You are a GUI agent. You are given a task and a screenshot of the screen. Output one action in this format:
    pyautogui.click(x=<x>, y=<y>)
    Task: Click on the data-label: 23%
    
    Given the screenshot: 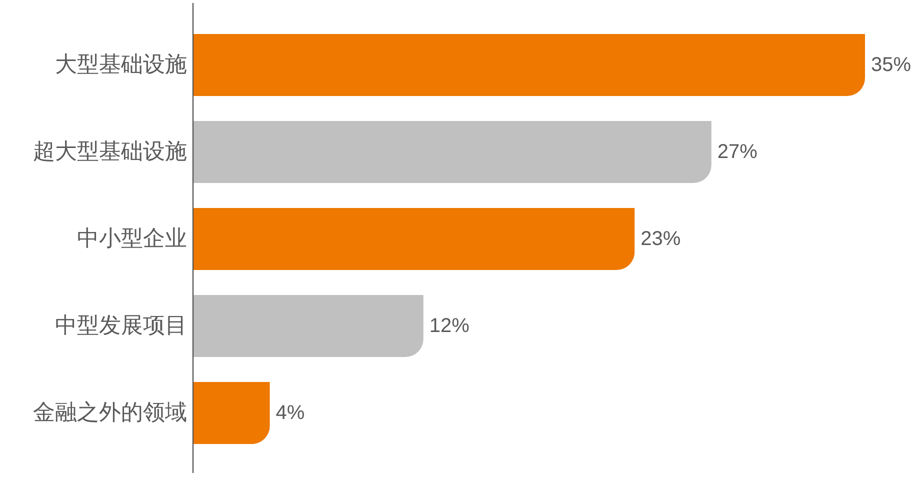 What is the action you would take?
    pyautogui.click(x=660, y=239)
    